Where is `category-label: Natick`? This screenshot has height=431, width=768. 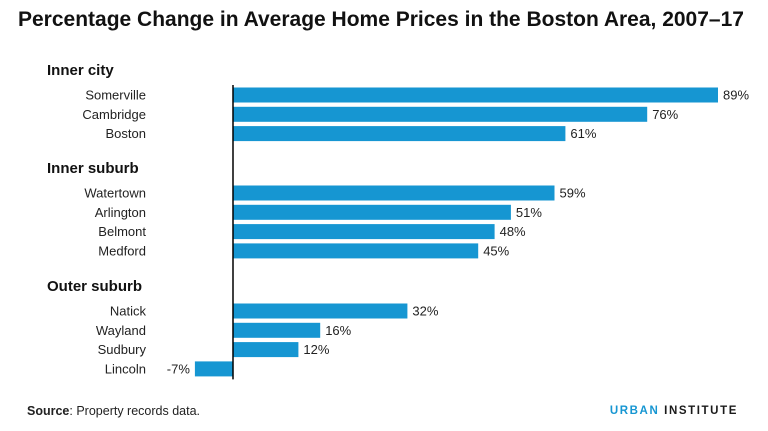 category-label: Natick is located at coordinates (128, 311).